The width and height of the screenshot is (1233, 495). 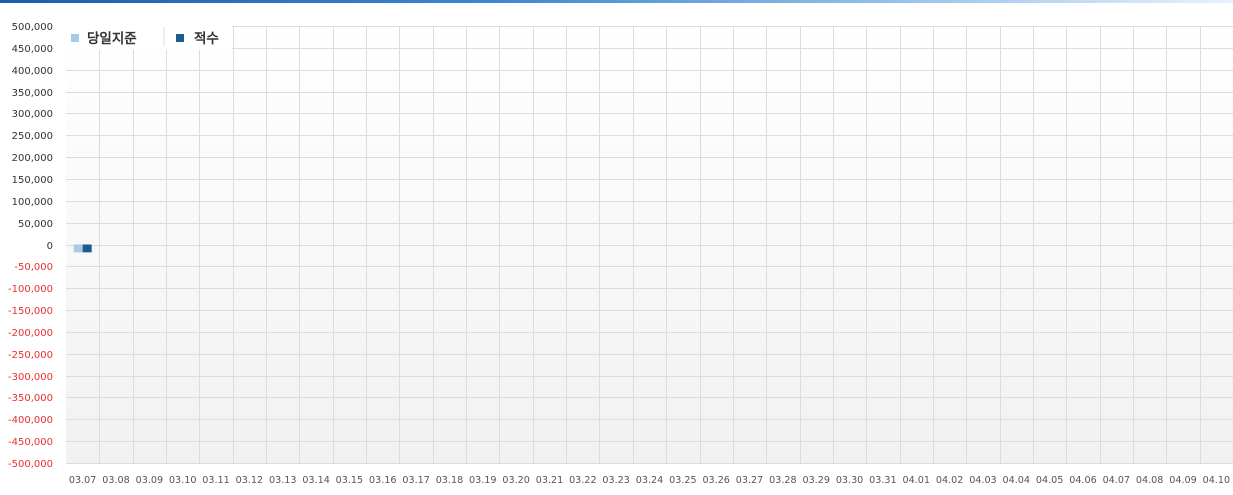 I want to click on bar-series, so click(x=82, y=248).